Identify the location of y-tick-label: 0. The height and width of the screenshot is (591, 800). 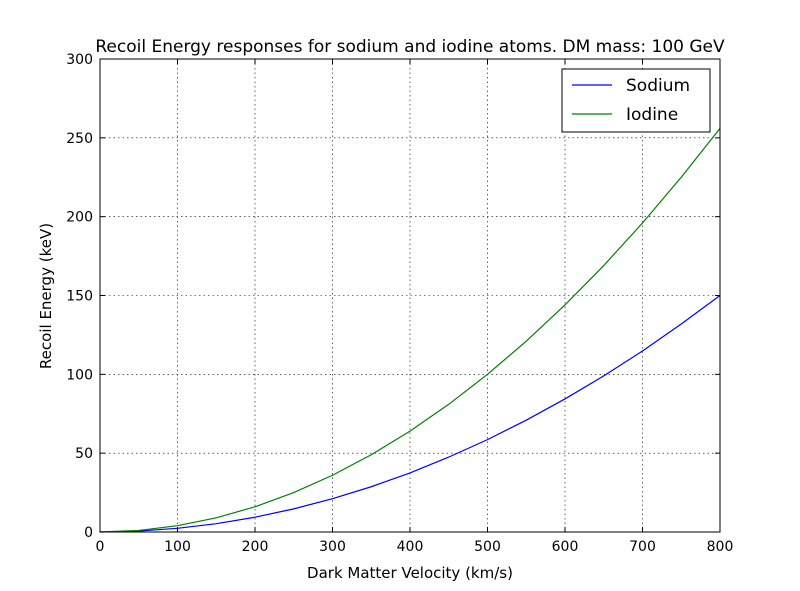
(88, 533).